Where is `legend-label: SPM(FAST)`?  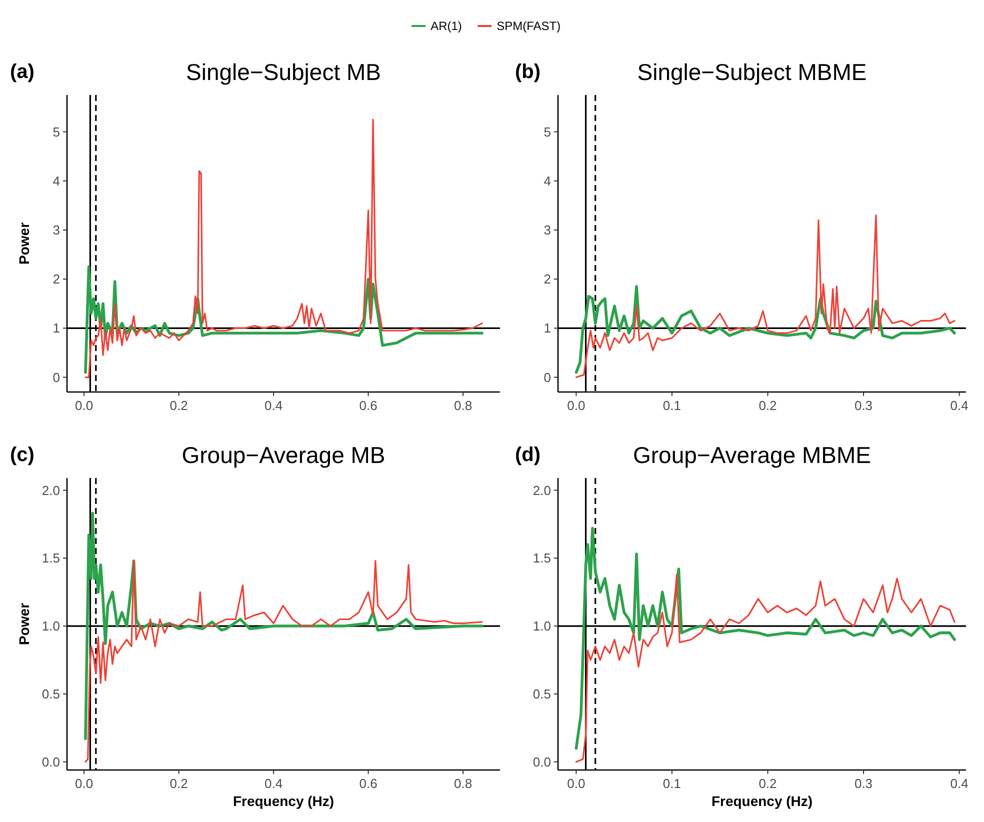 legend-label: SPM(FAST) is located at coordinates (528, 26).